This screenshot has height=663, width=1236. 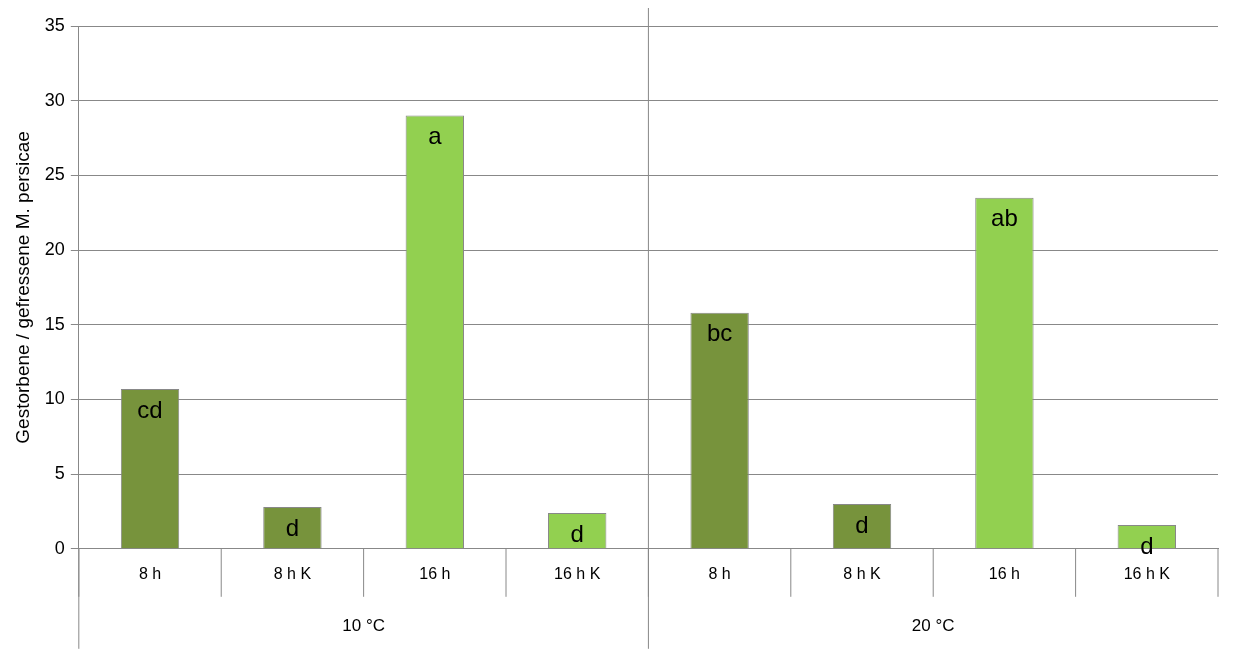 What do you see at coordinates (150, 409) in the screenshot?
I see `data-label: cd` at bounding box center [150, 409].